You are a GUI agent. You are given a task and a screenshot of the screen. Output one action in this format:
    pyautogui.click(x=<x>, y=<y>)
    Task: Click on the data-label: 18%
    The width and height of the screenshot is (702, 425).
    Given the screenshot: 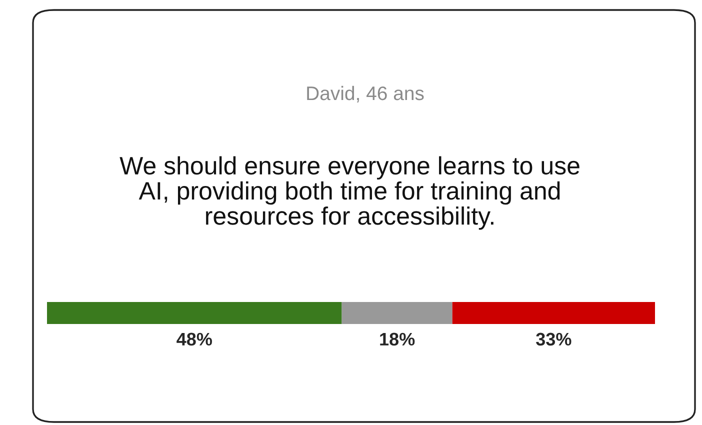 What is the action you would take?
    pyautogui.click(x=397, y=339)
    